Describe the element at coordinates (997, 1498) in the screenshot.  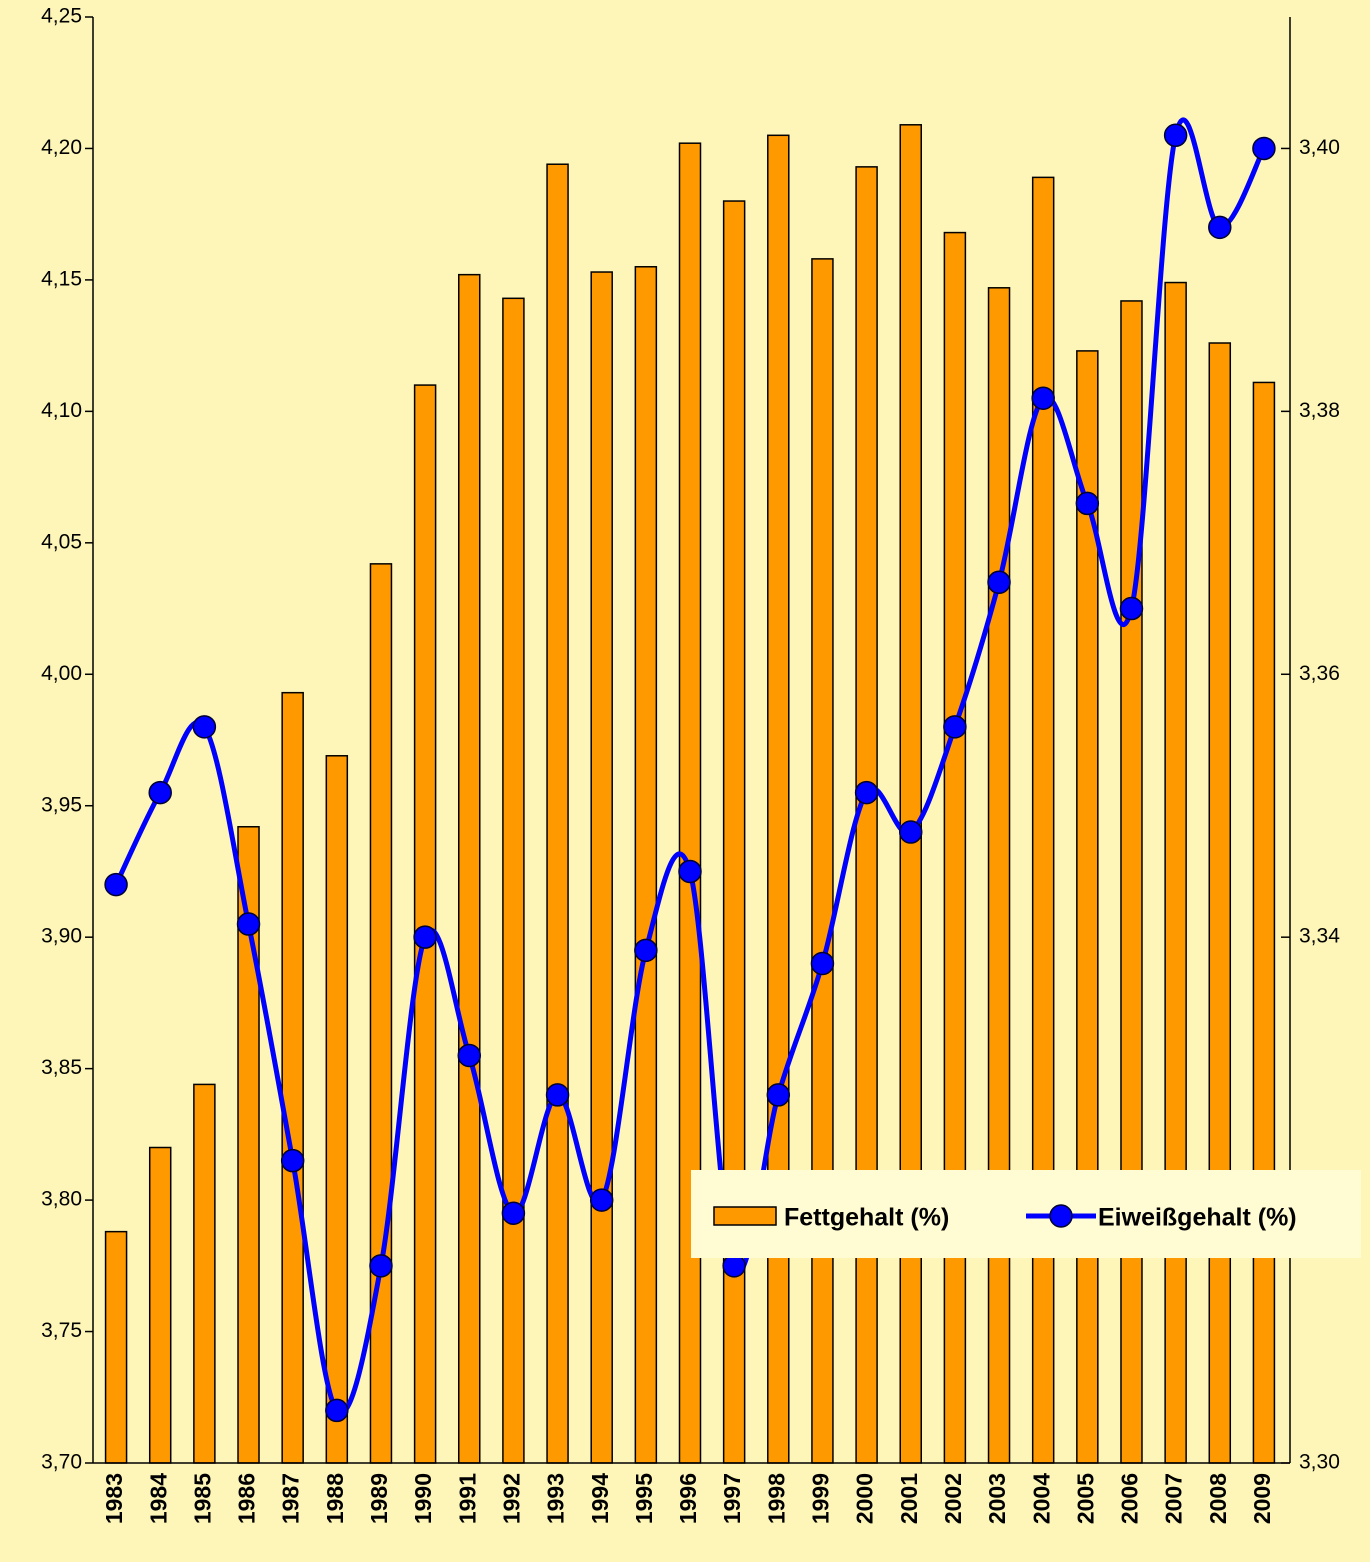
I see `x-tick-label: 2003` at that location.